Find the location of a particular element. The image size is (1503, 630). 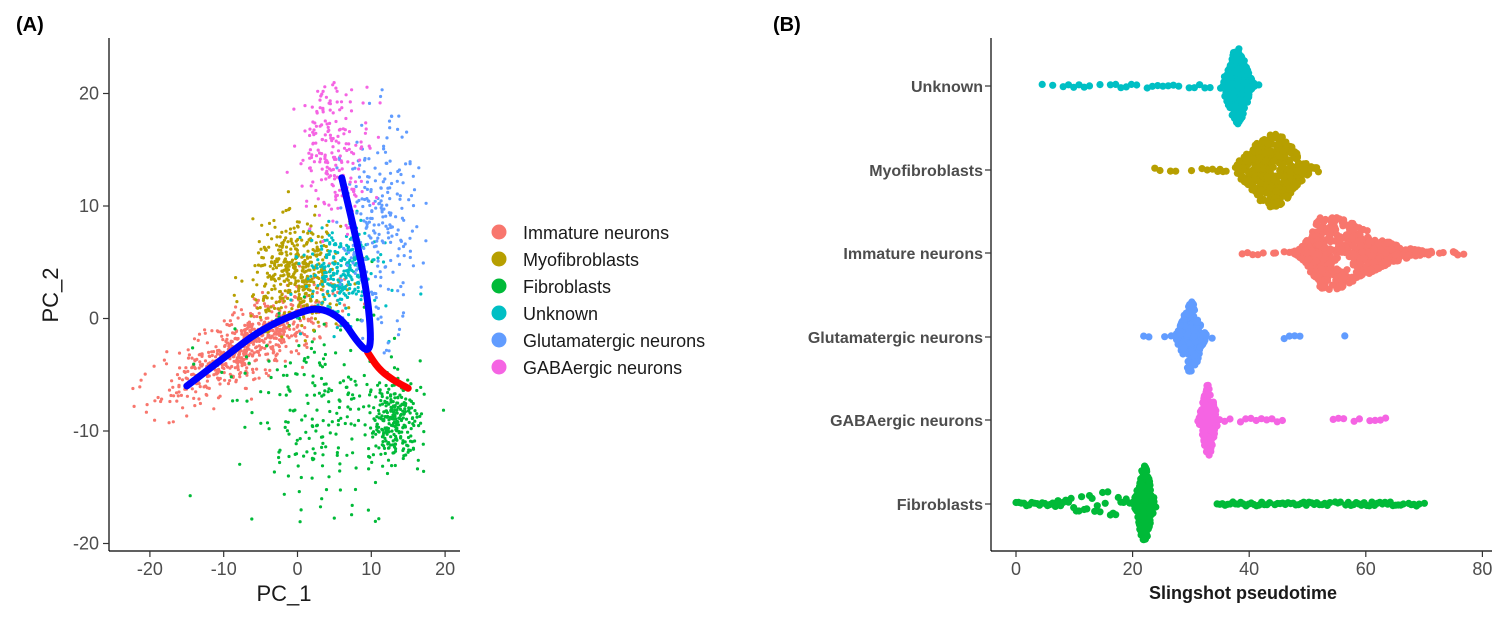

legend-item: Immature neurons is located at coordinates (580, 233).